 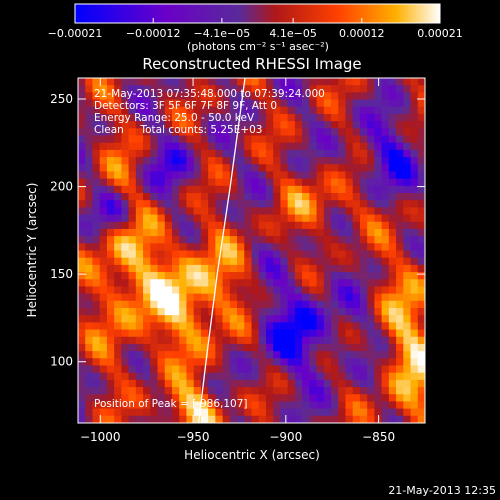 I want to click on annotation-energy: Energy Range: 25.0 - 50.0 keV, so click(x=174, y=118).